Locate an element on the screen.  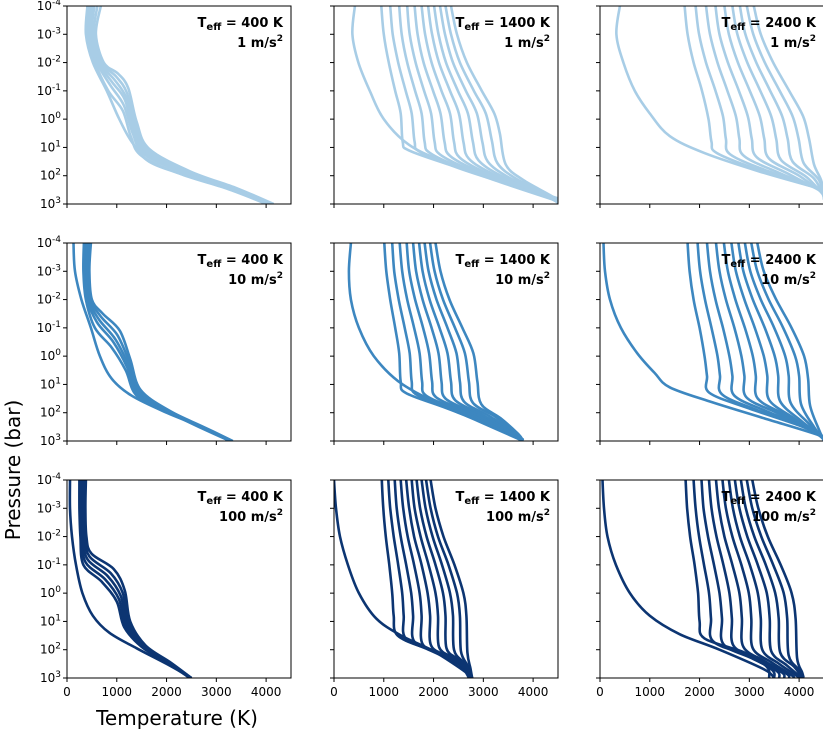
teff-label: Teff = 2400 K is located at coordinates (769, 261).